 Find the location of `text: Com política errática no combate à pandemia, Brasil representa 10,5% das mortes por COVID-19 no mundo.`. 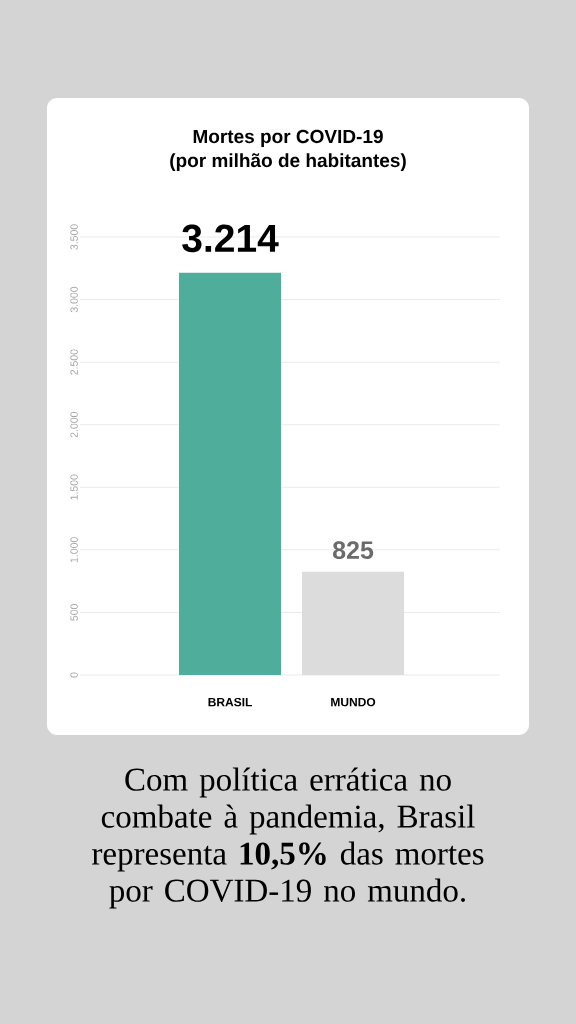

text: Com política errática no combate à pandemia, Brasil representa 10,5% das mortes por COVID-19 no mundo. is located at coordinates (288, 838).